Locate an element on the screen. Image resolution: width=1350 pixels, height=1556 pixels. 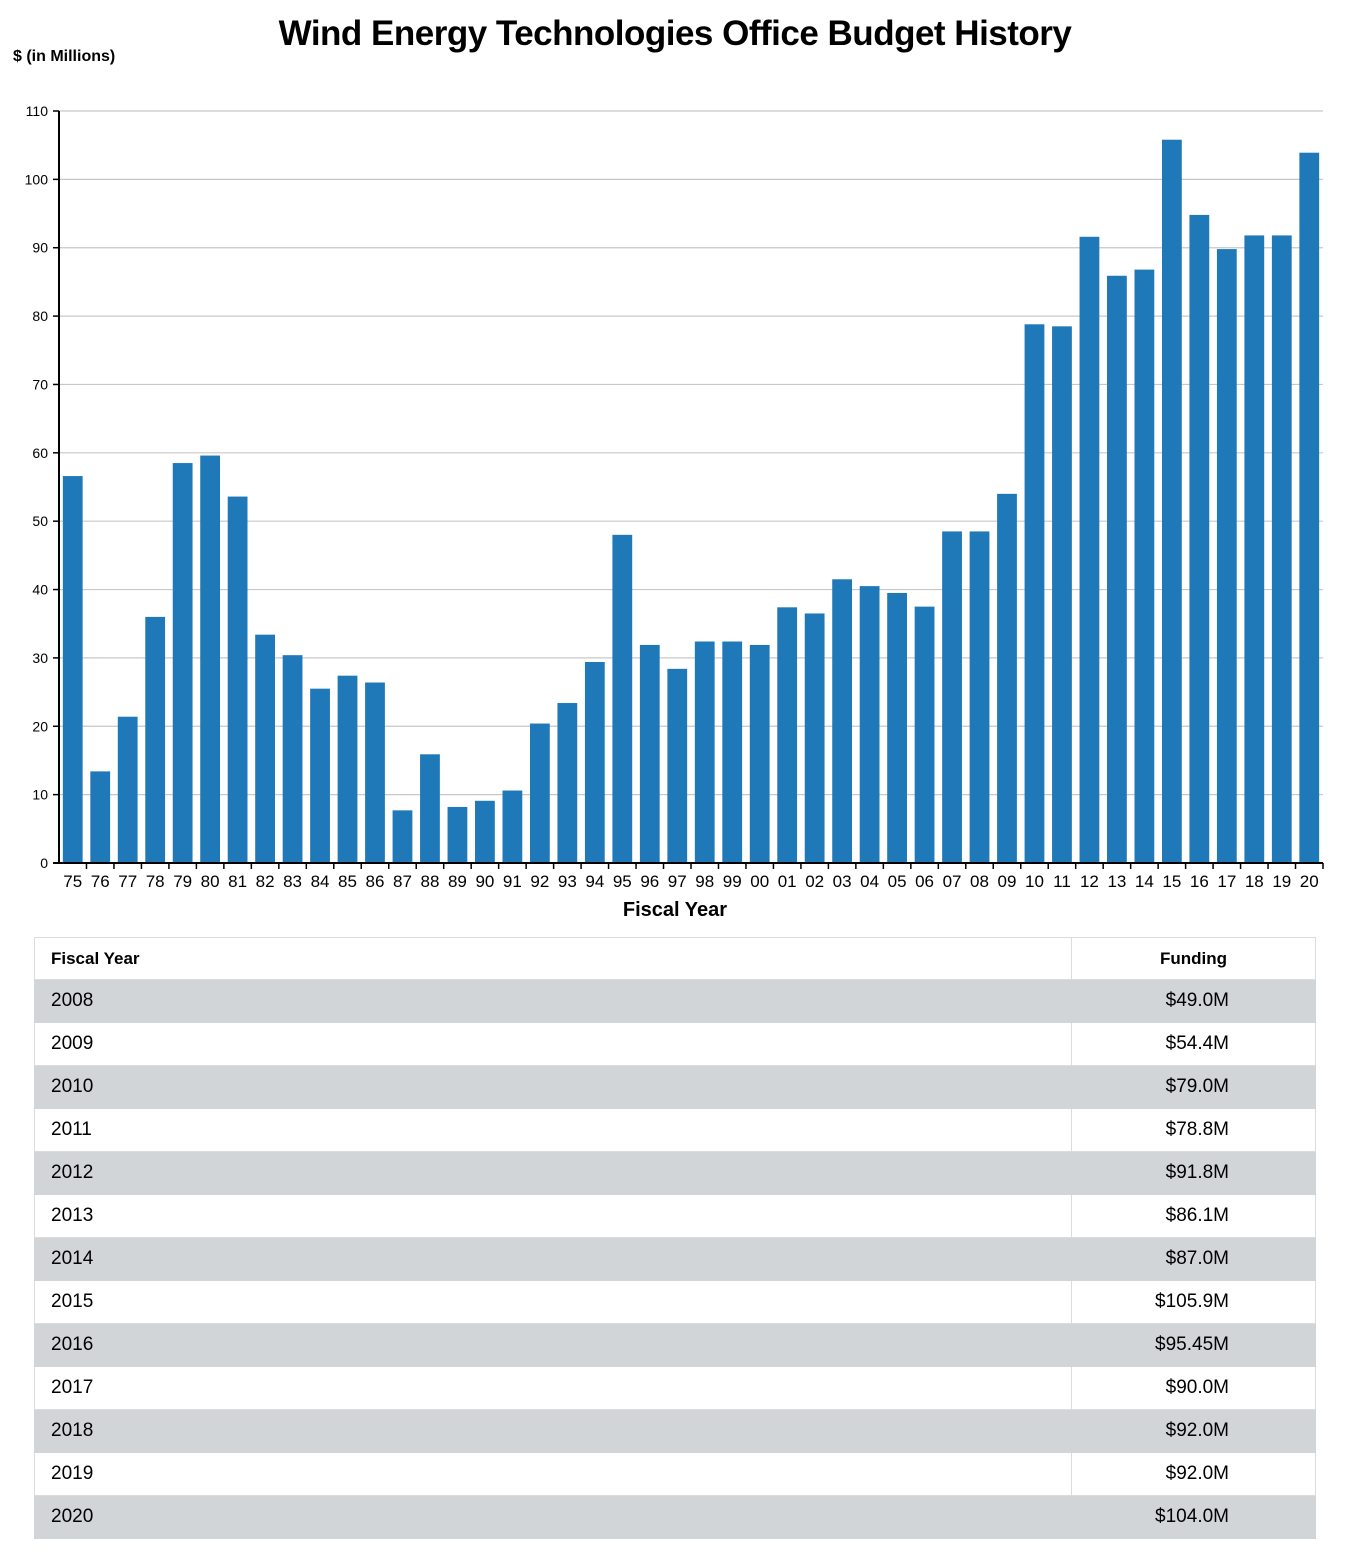
x-tick-label: 75 is located at coordinates (72, 881).